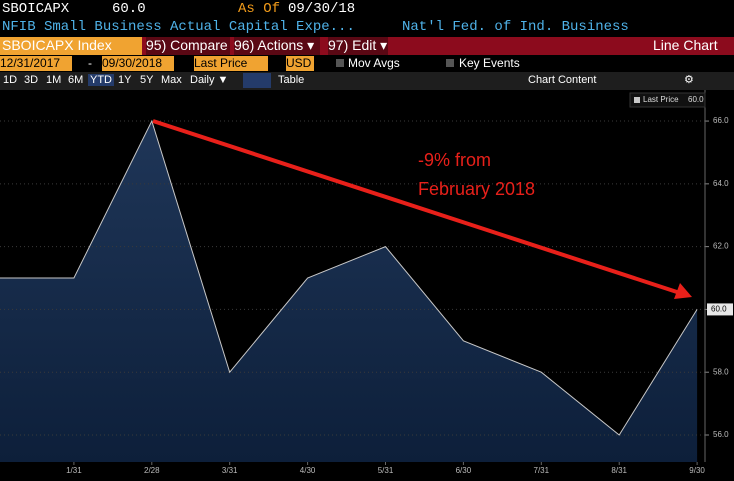 The width and height of the screenshot is (734, 481). I want to click on legend-box, so click(667, 100).